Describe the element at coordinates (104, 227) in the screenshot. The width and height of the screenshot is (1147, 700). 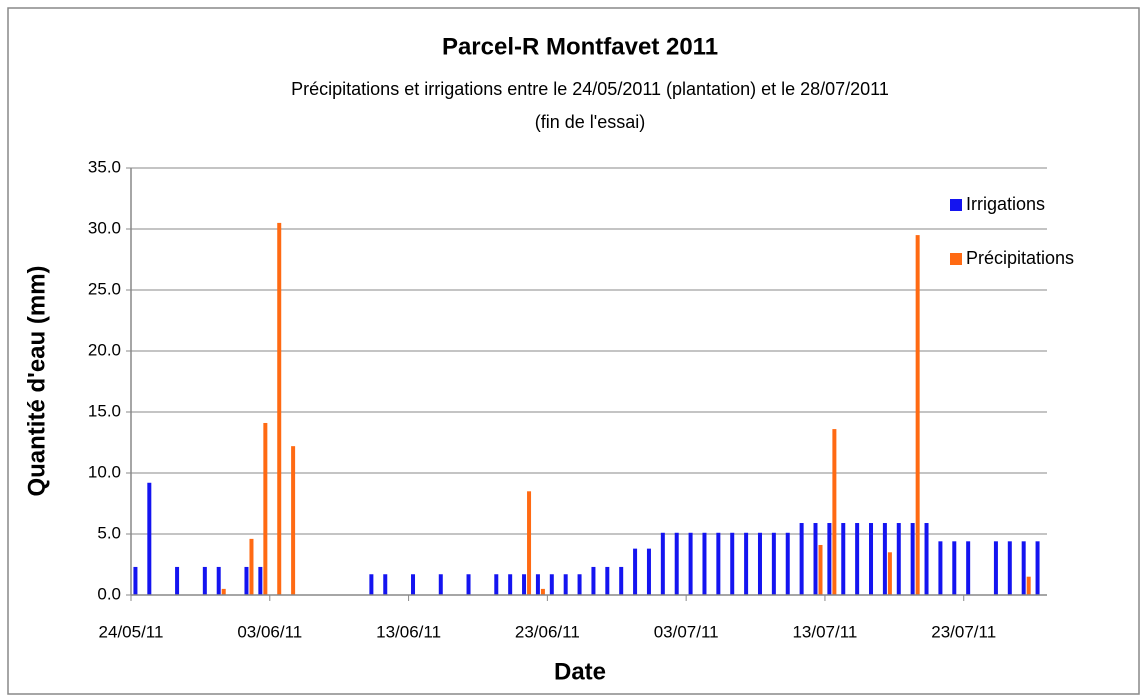
I see `y-tick-label: 30.0` at that location.